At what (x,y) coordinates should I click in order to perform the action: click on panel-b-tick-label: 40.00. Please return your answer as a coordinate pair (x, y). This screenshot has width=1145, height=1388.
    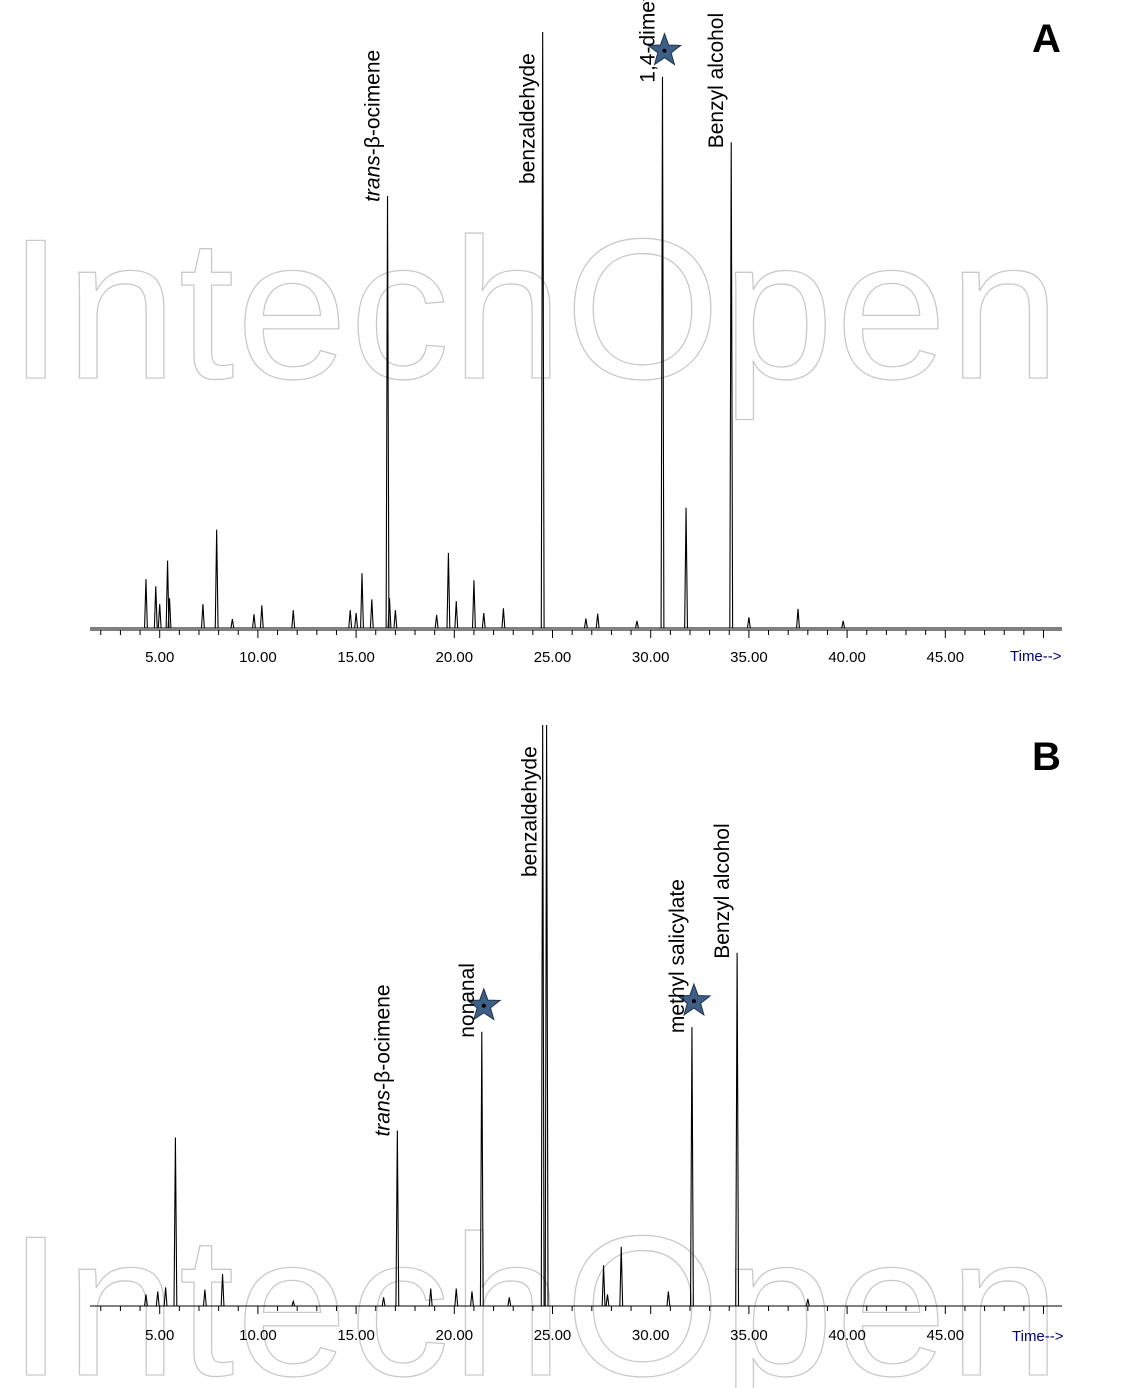
    Looking at the image, I should click on (847, 1335).